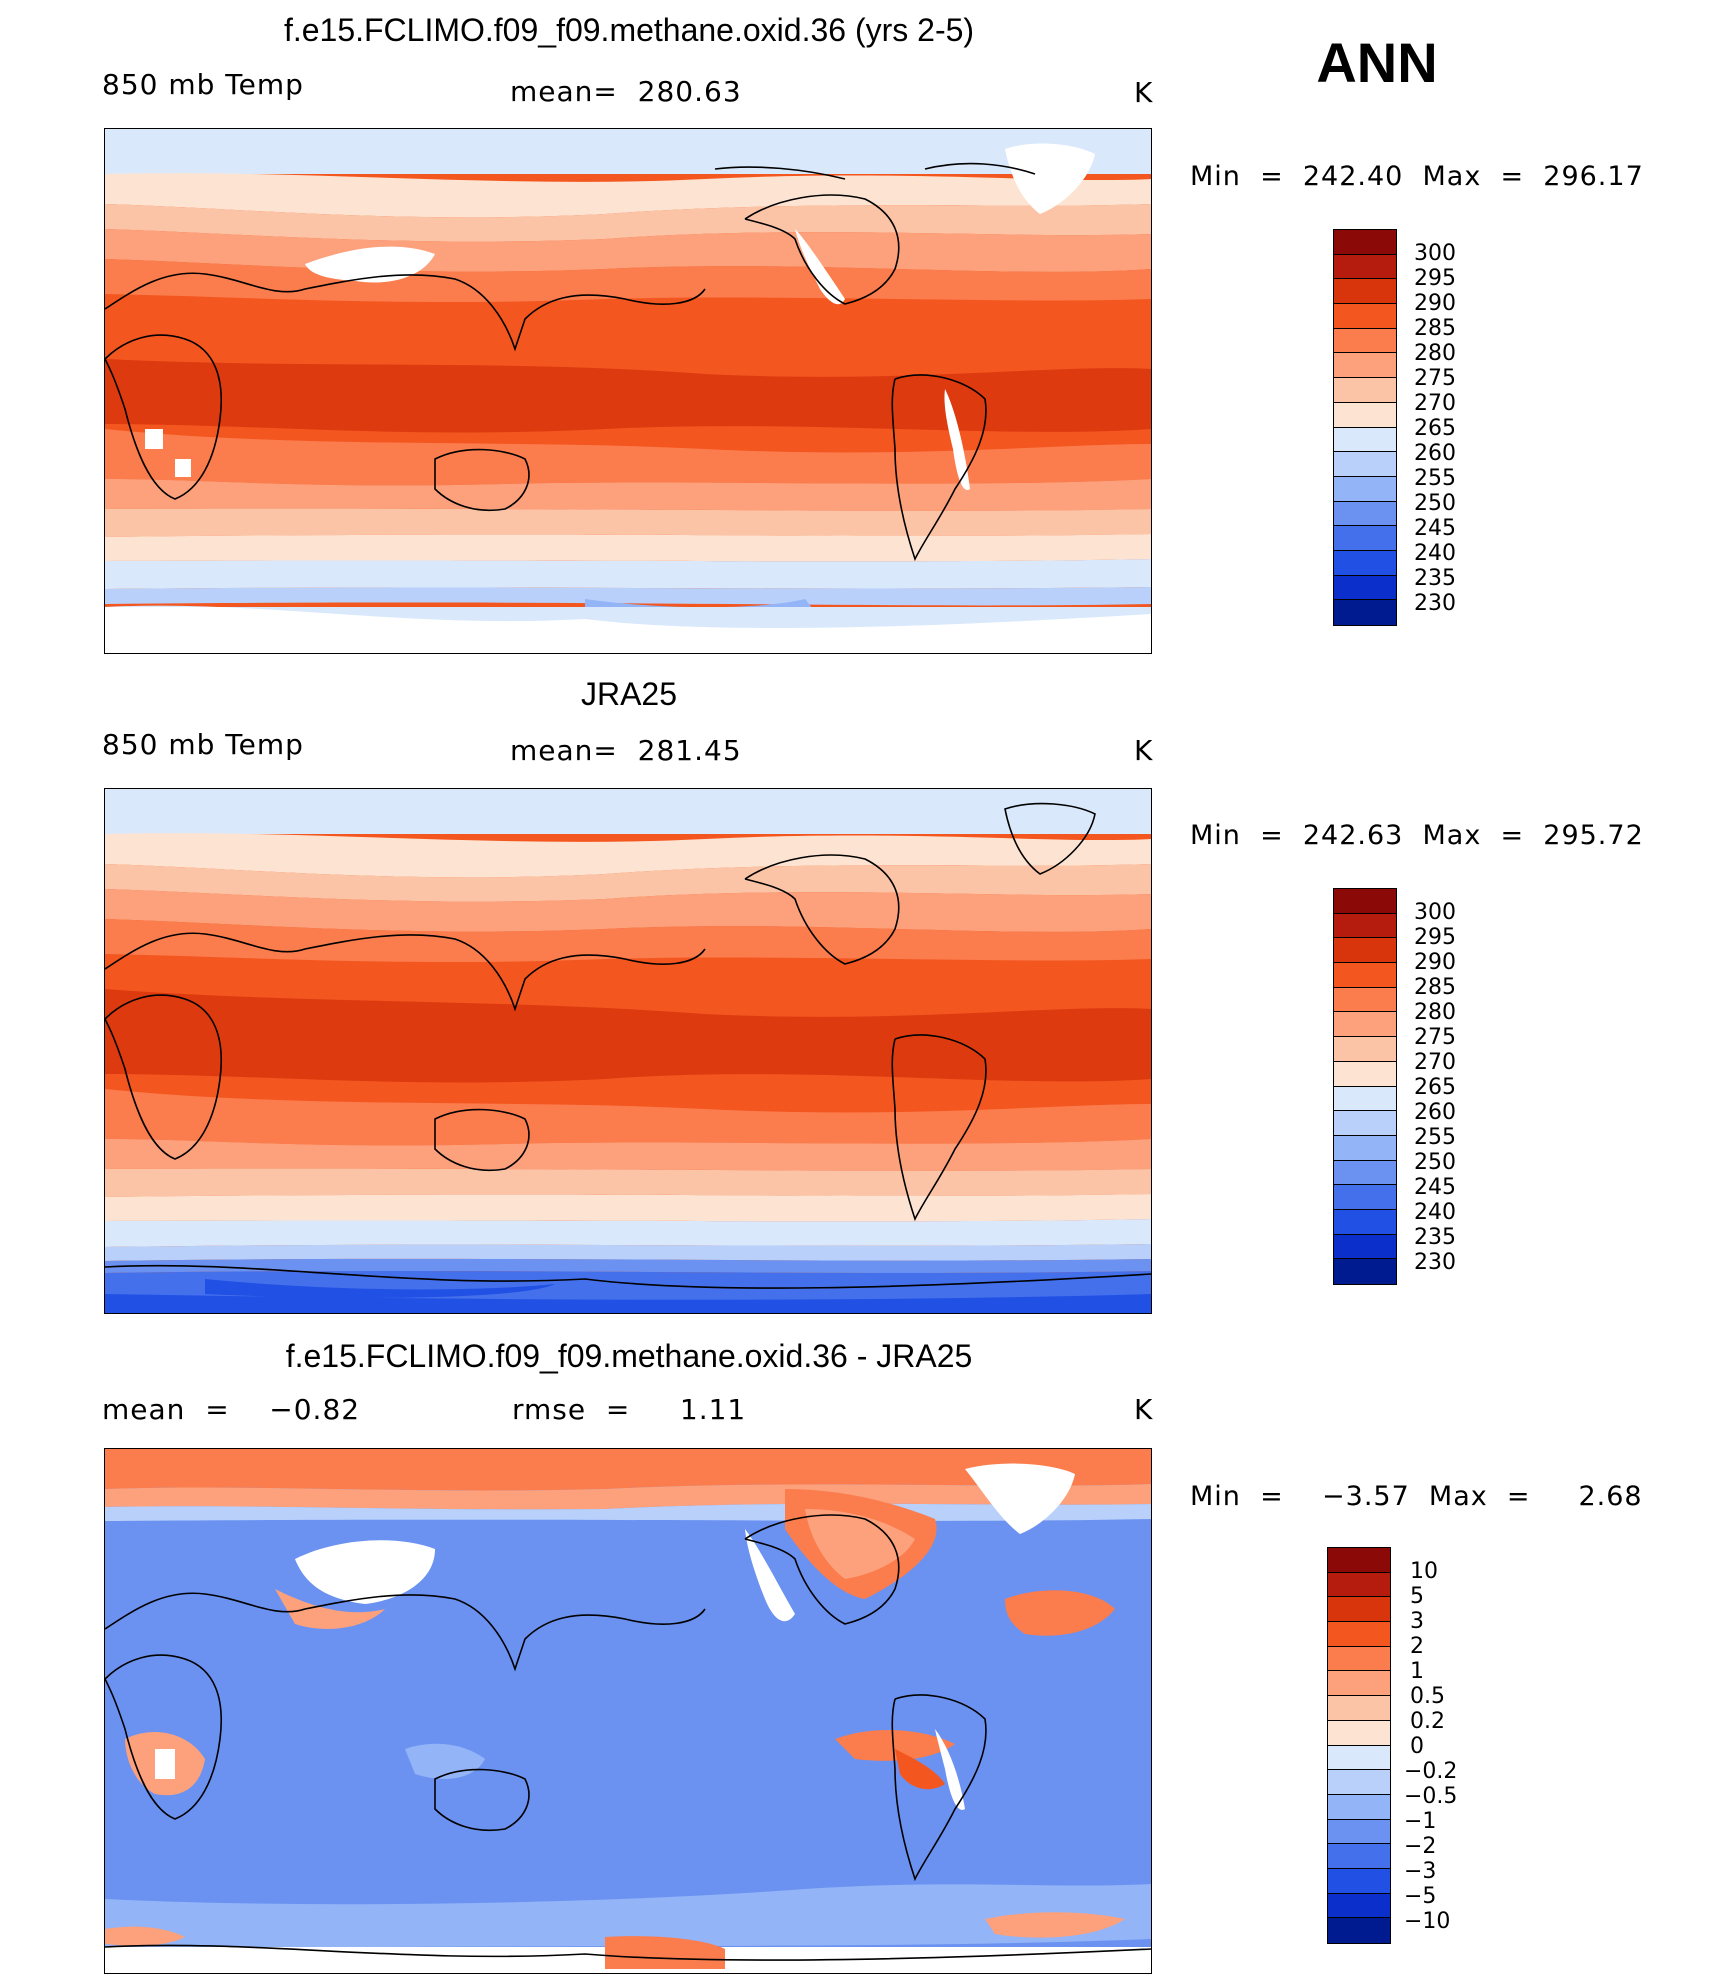  I want to click on tibet-mask, so click(370, 264).